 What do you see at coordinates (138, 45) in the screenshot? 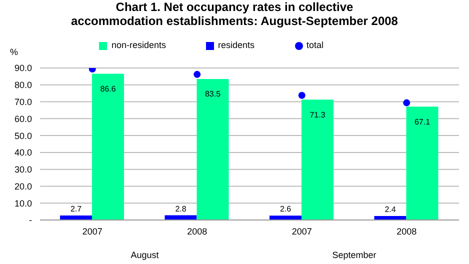
I see `legend-label: non-residents` at bounding box center [138, 45].